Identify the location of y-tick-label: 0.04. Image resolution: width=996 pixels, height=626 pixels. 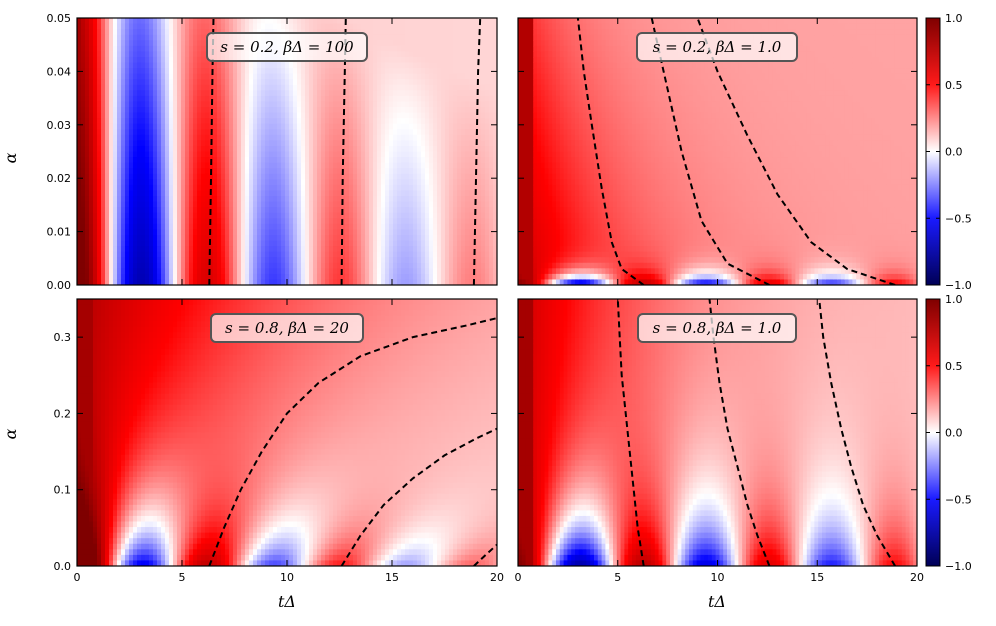
(59, 71).